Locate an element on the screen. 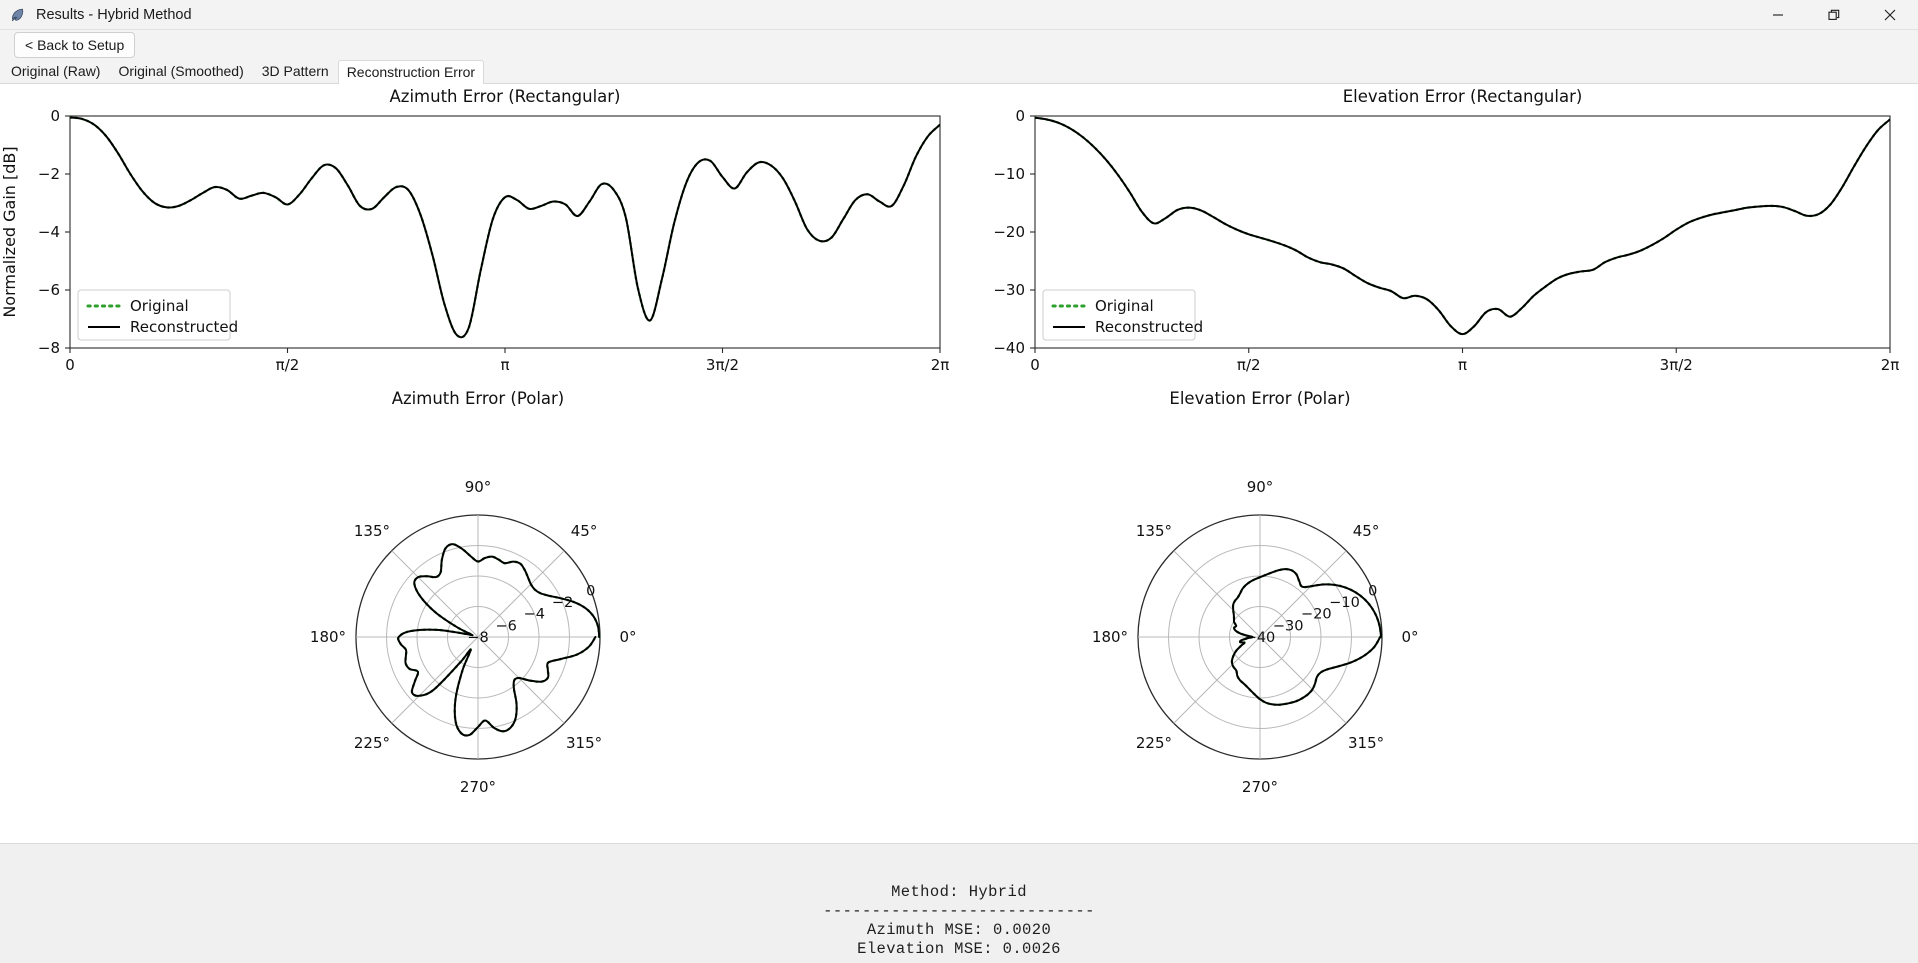 This screenshot has height=963, width=1918. svg-text: Azimuth Error (Polar) is located at coordinates (478, 398).